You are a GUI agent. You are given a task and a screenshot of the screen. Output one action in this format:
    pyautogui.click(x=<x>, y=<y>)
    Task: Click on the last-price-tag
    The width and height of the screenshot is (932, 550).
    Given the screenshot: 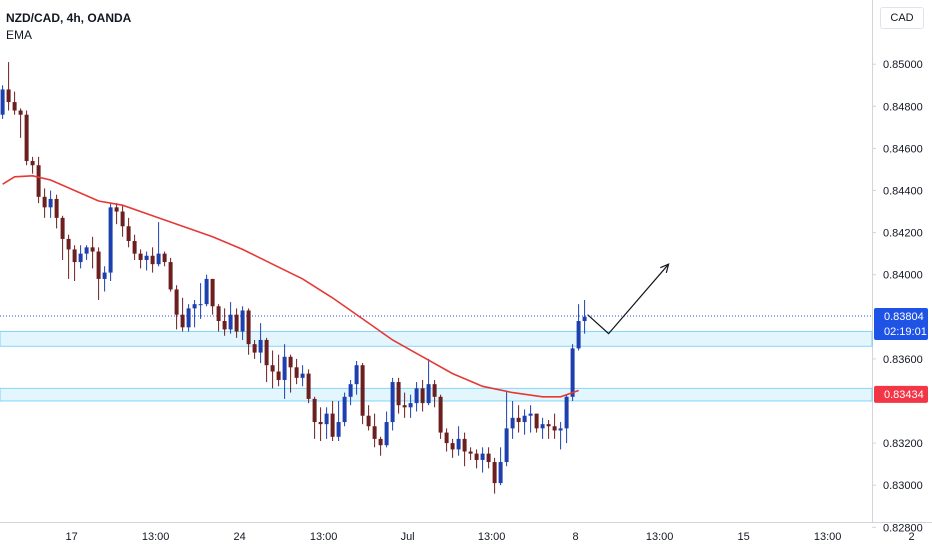 What is the action you would take?
    pyautogui.click(x=901, y=323)
    